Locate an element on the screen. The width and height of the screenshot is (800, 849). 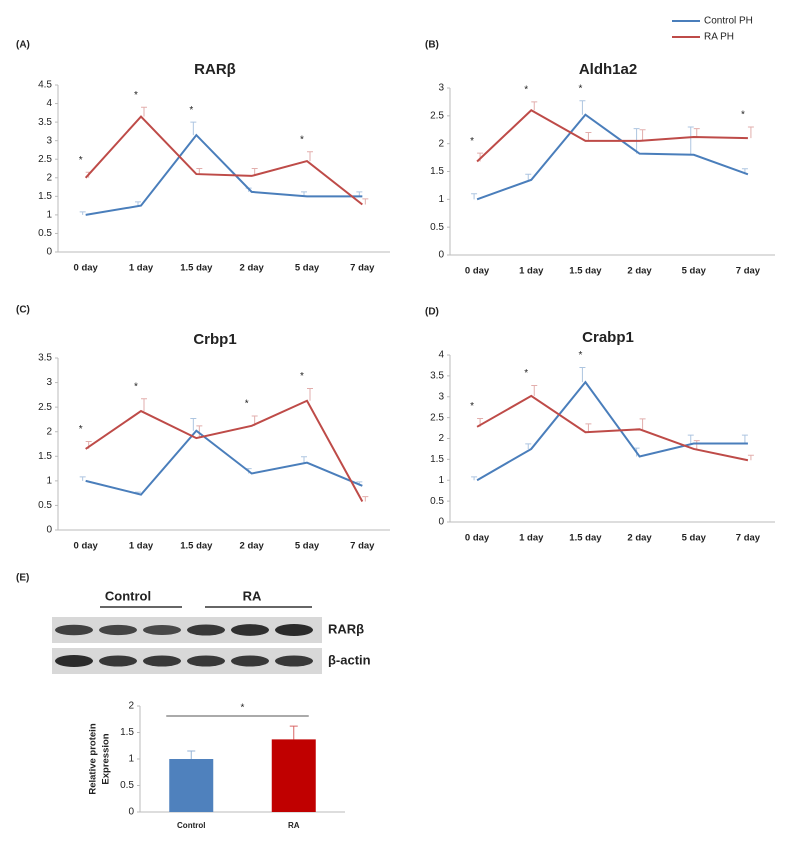
x-tick-label: 7 day is located at coordinates (362, 546).